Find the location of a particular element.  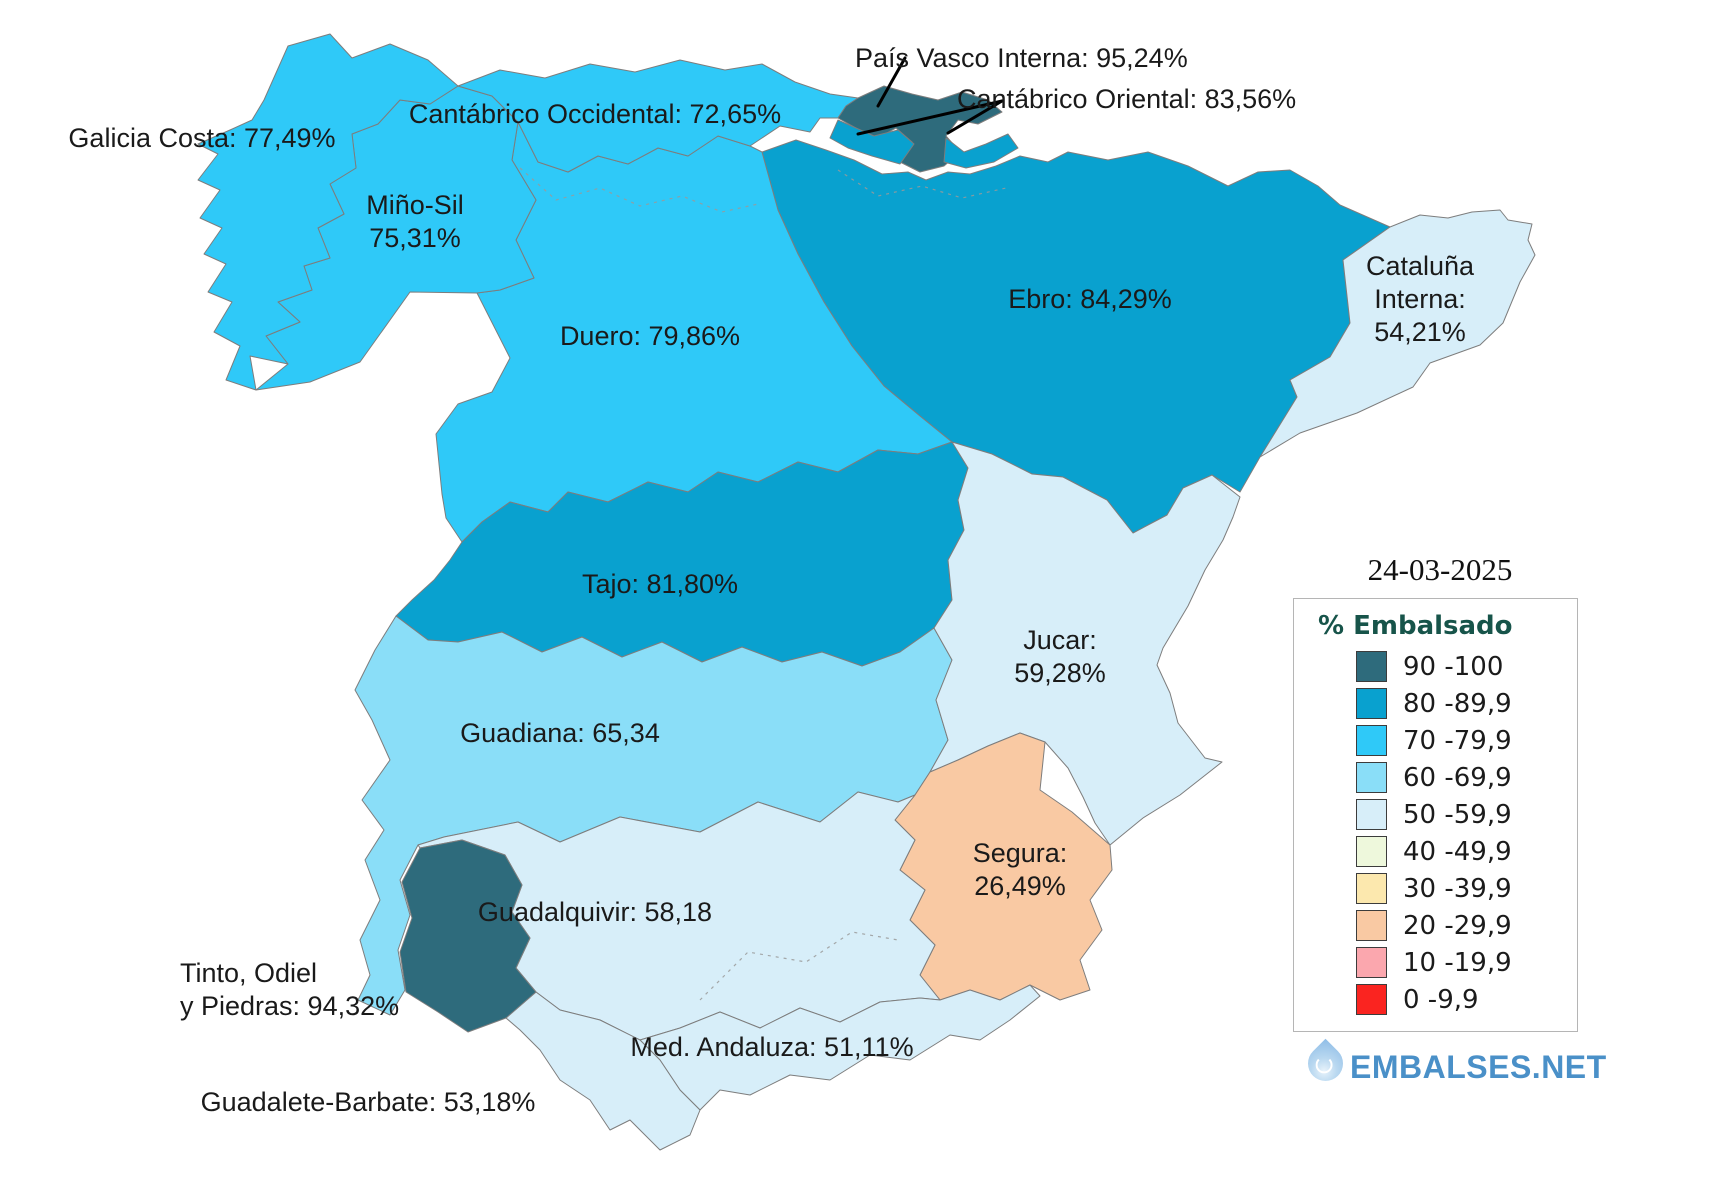

label-guadalquivir: Guadalquivir: 58,18 is located at coordinates (595, 912).